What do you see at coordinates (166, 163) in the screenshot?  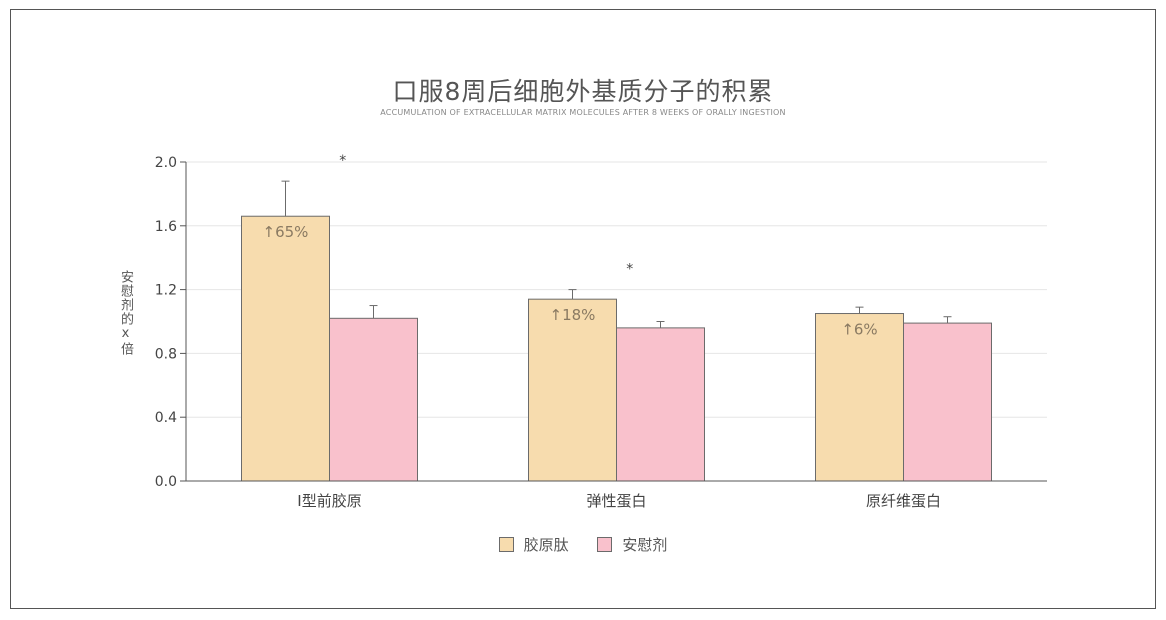 I see `y-tick-label: 2.0` at bounding box center [166, 163].